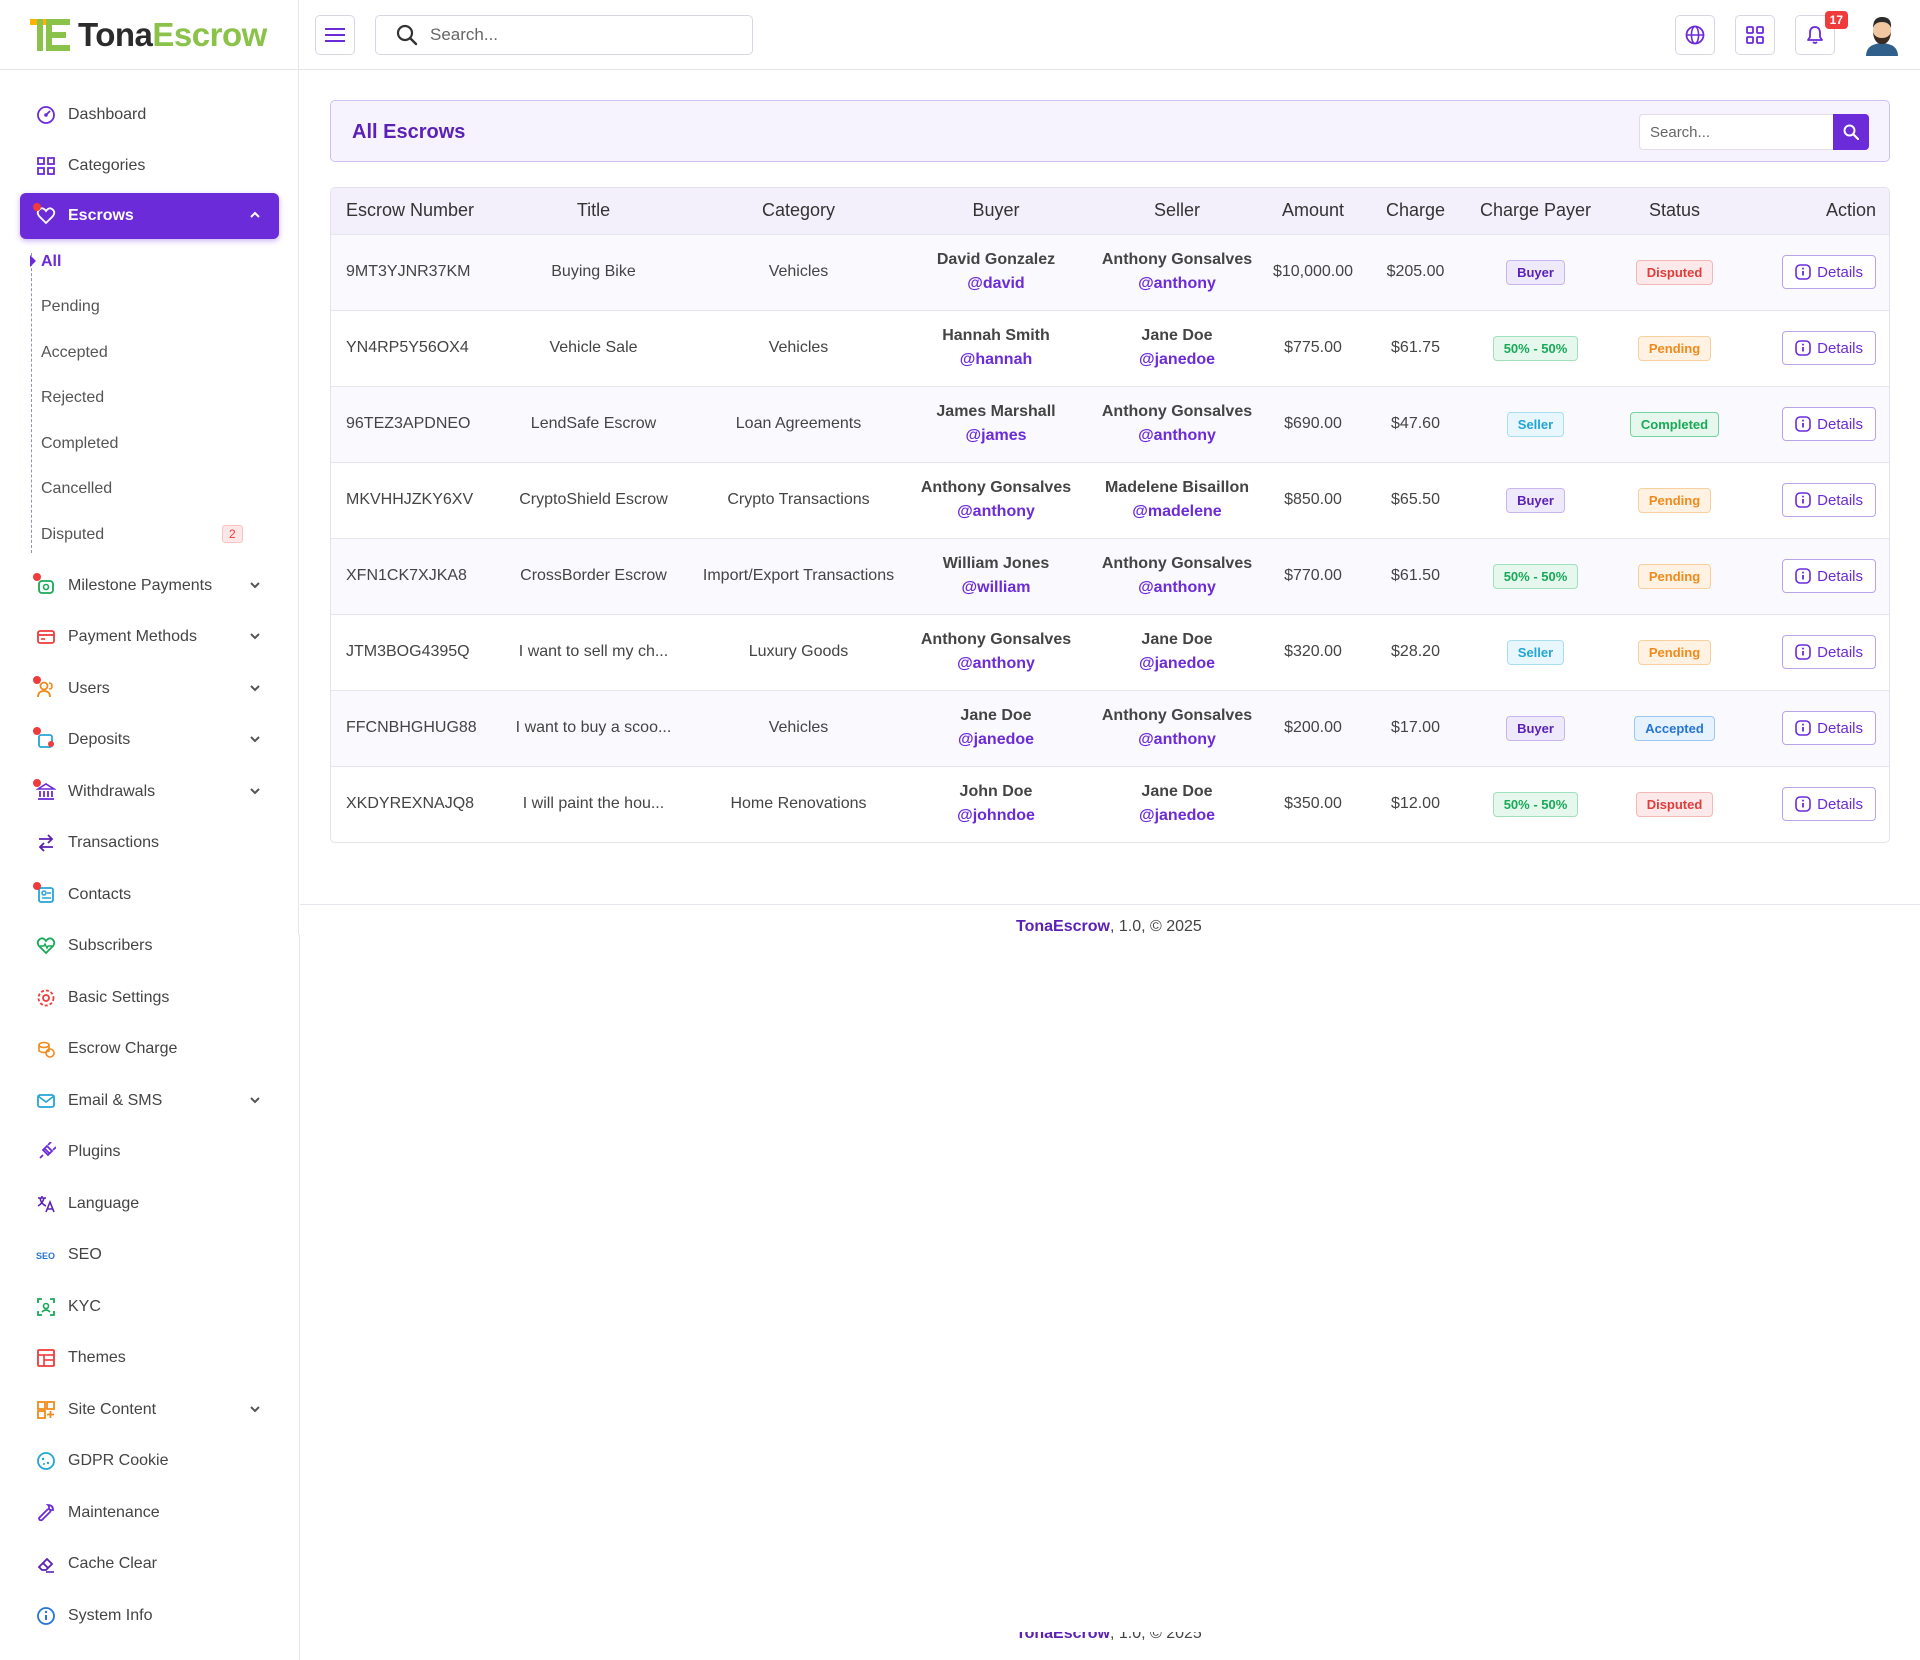  What do you see at coordinates (1313, 210) in the screenshot?
I see `column-header: Amount` at bounding box center [1313, 210].